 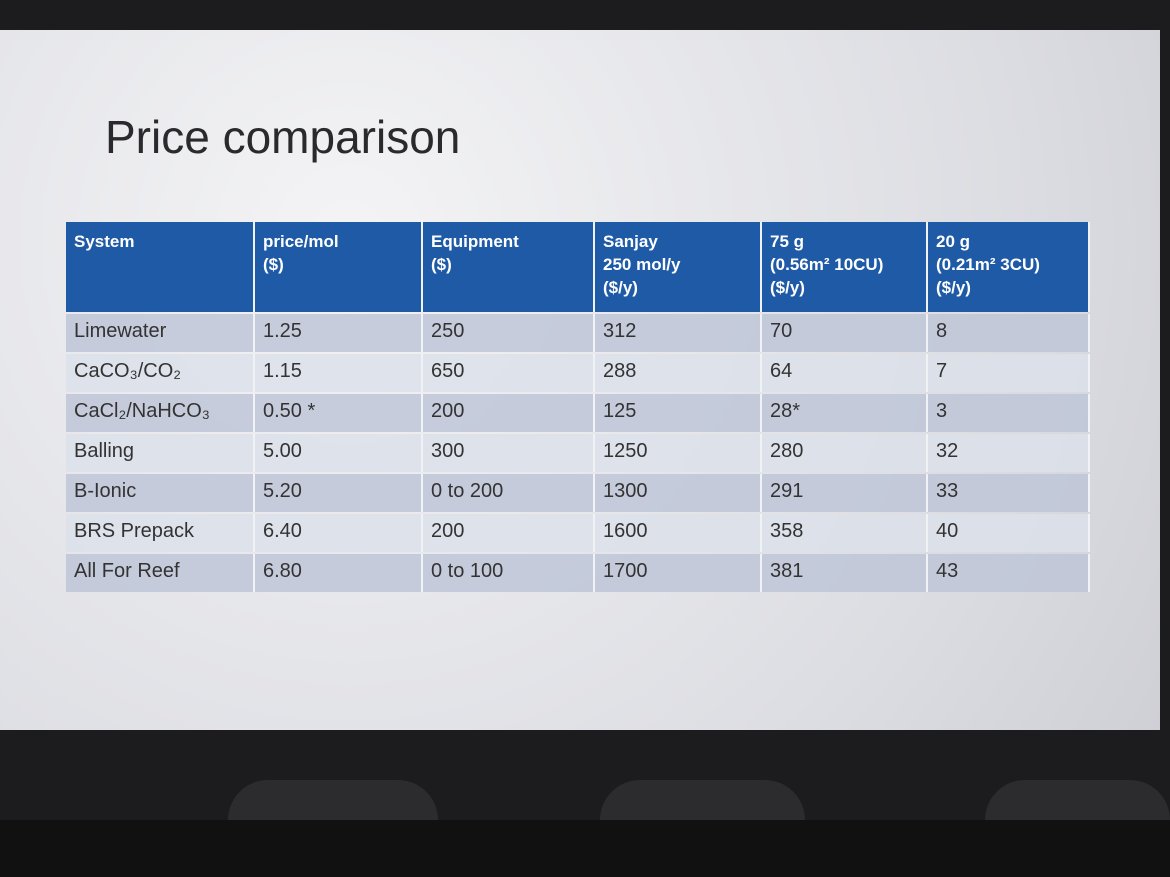 What do you see at coordinates (160, 373) in the screenshot?
I see `row-label: CaCO₃/CO₂` at bounding box center [160, 373].